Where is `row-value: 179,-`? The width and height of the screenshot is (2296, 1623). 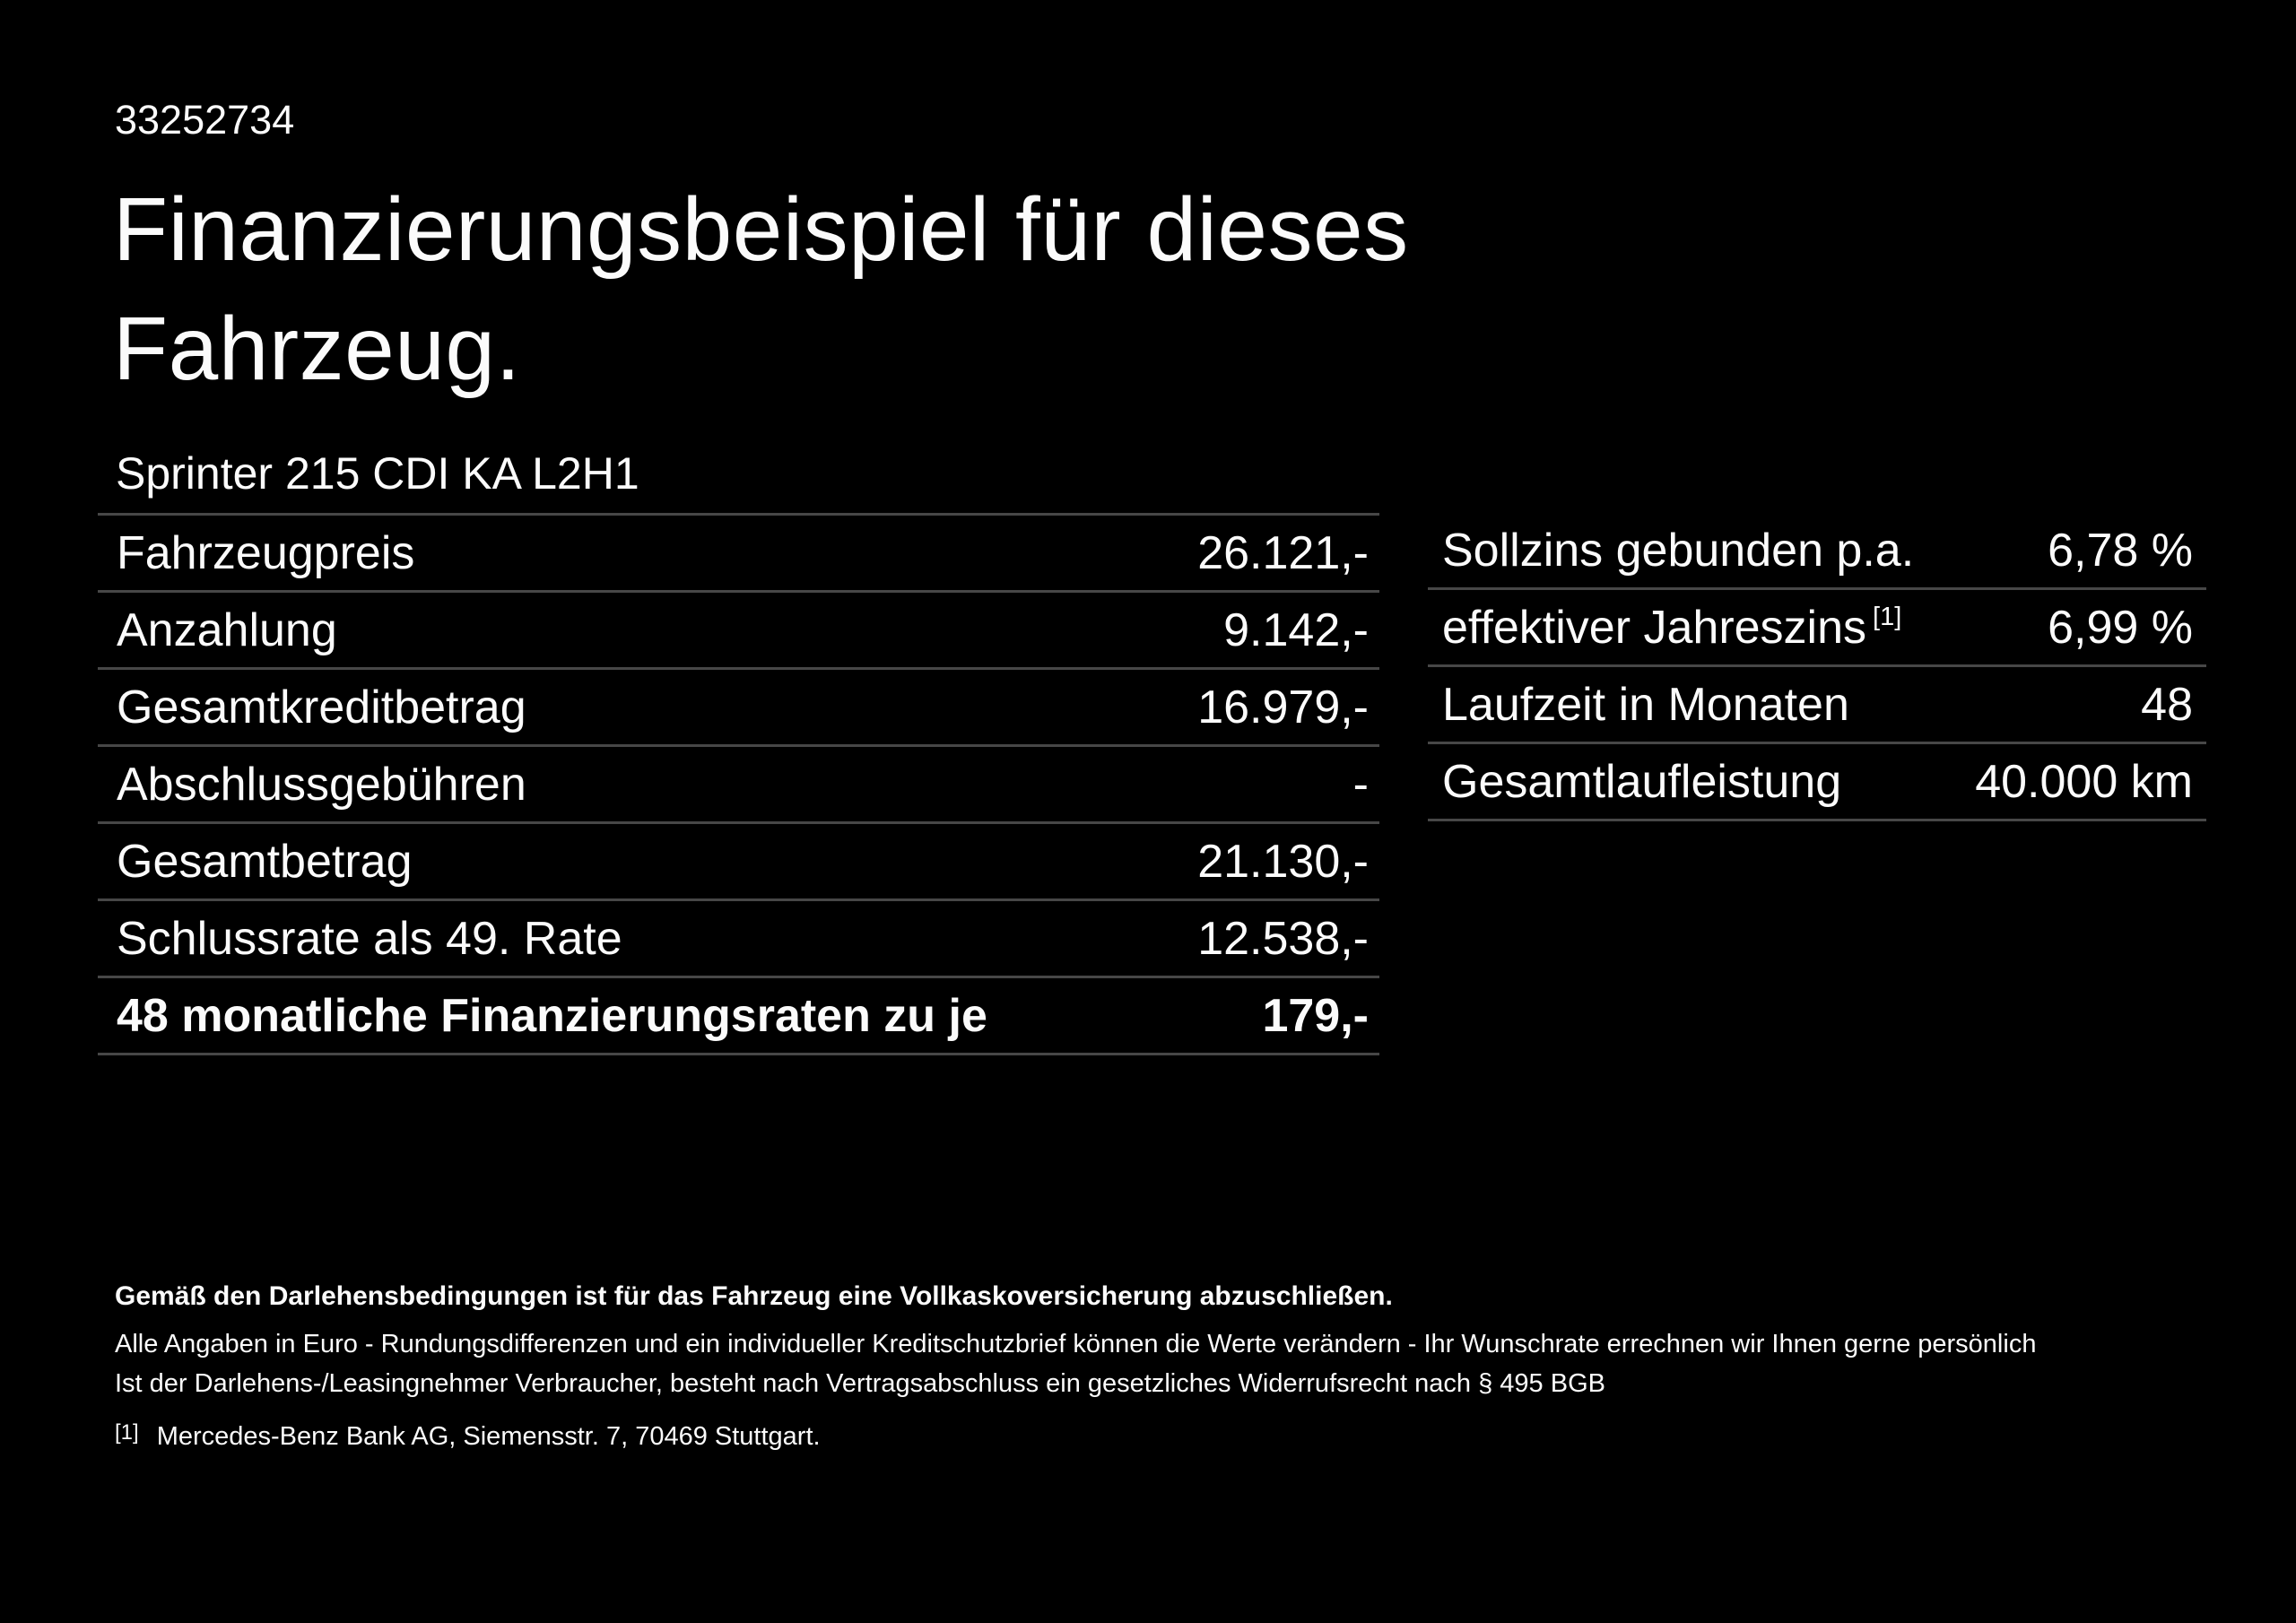 row-value: 179,- is located at coordinates (1315, 1016).